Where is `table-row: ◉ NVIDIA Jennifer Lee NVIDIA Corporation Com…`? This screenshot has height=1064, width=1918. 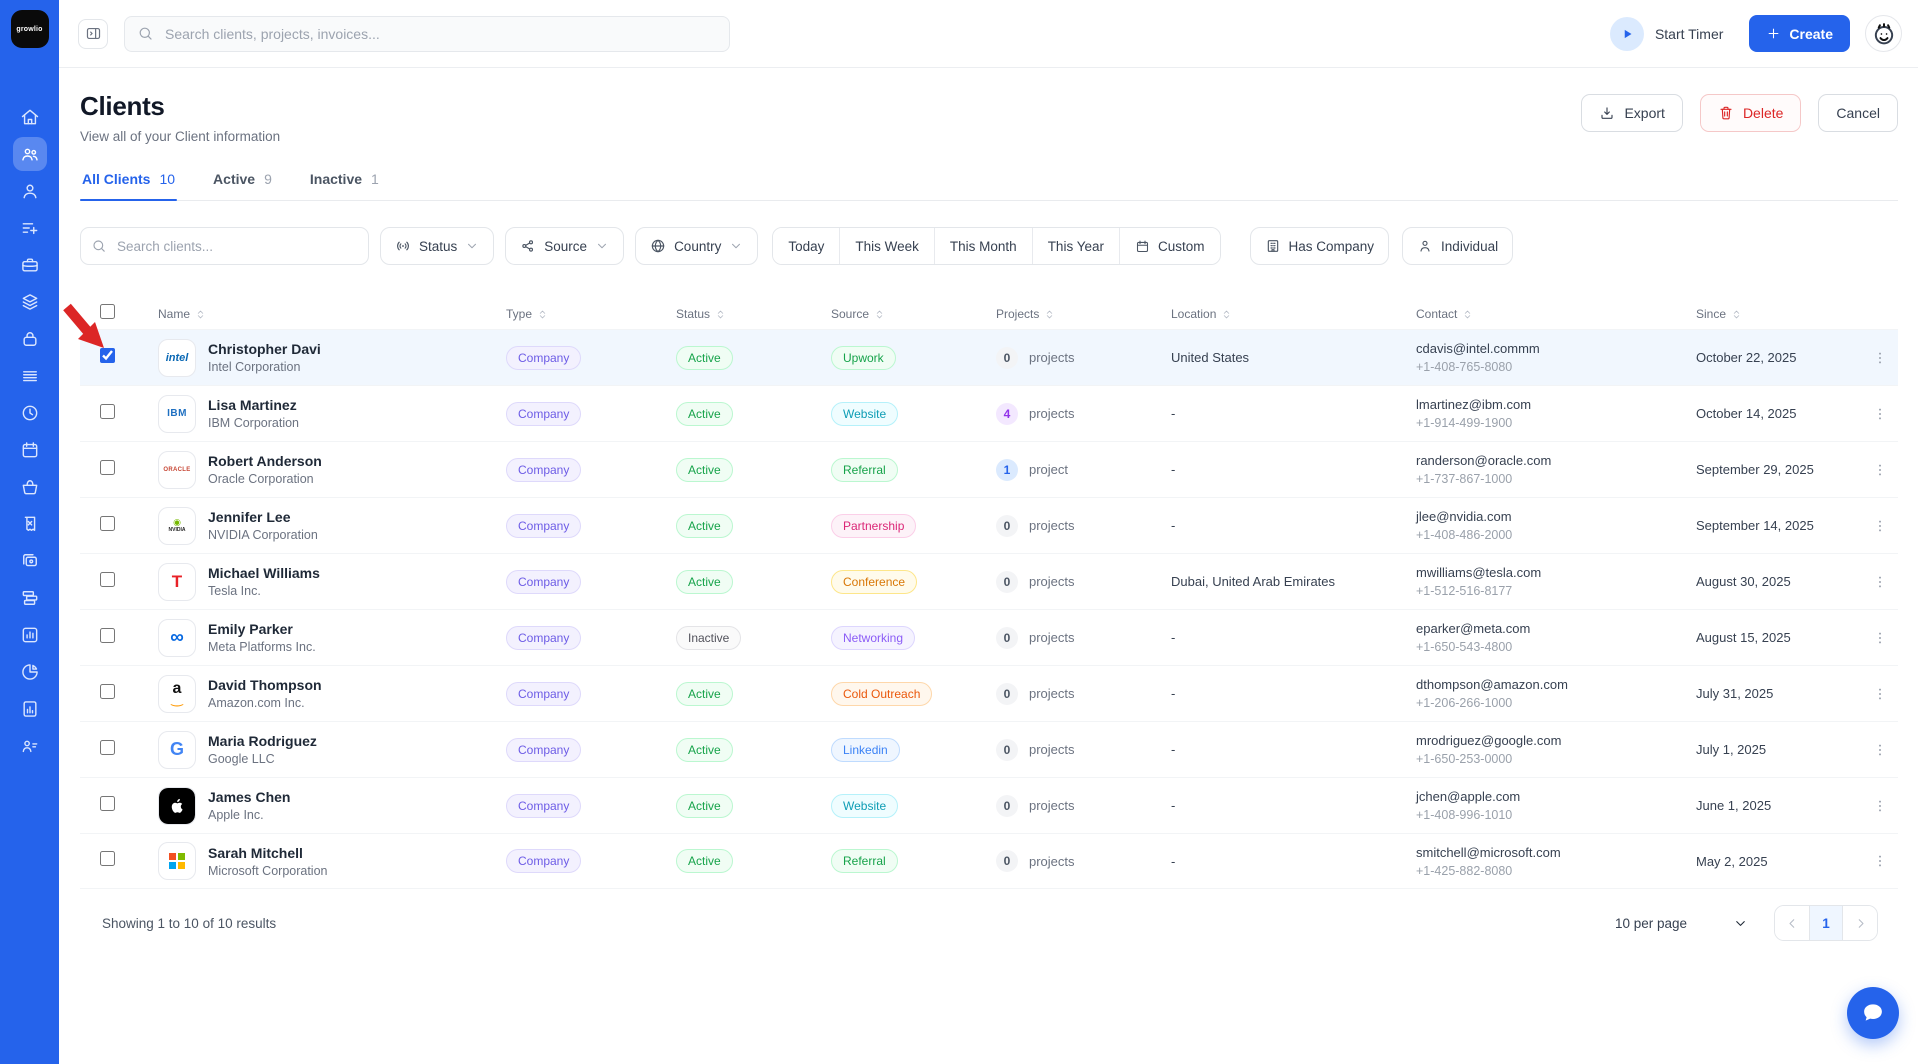 table-row: ◉ NVIDIA Jennifer Lee NVIDIA Corporation Com… is located at coordinates (989, 525).